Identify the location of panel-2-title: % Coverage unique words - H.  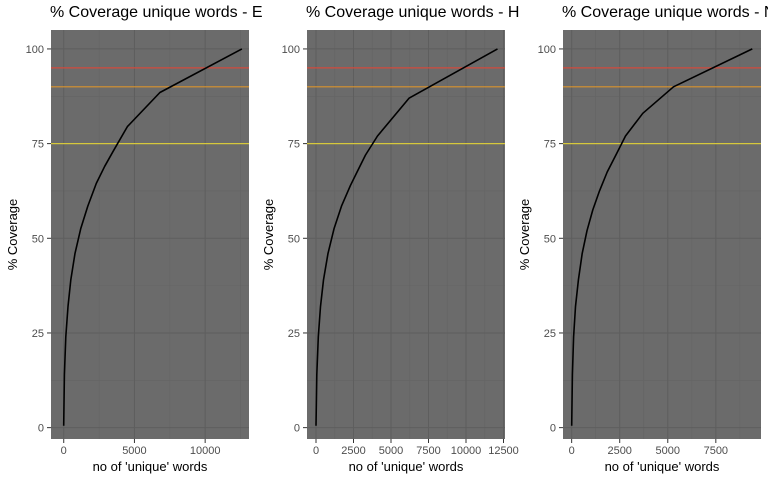
(413, 12).